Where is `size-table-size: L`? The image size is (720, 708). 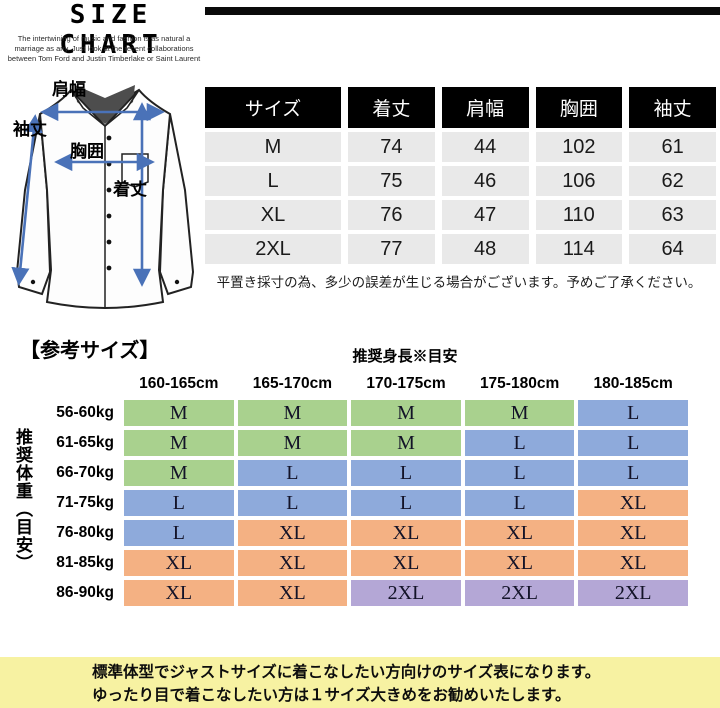
size-table-size: L is located at coordinates (273, 181).